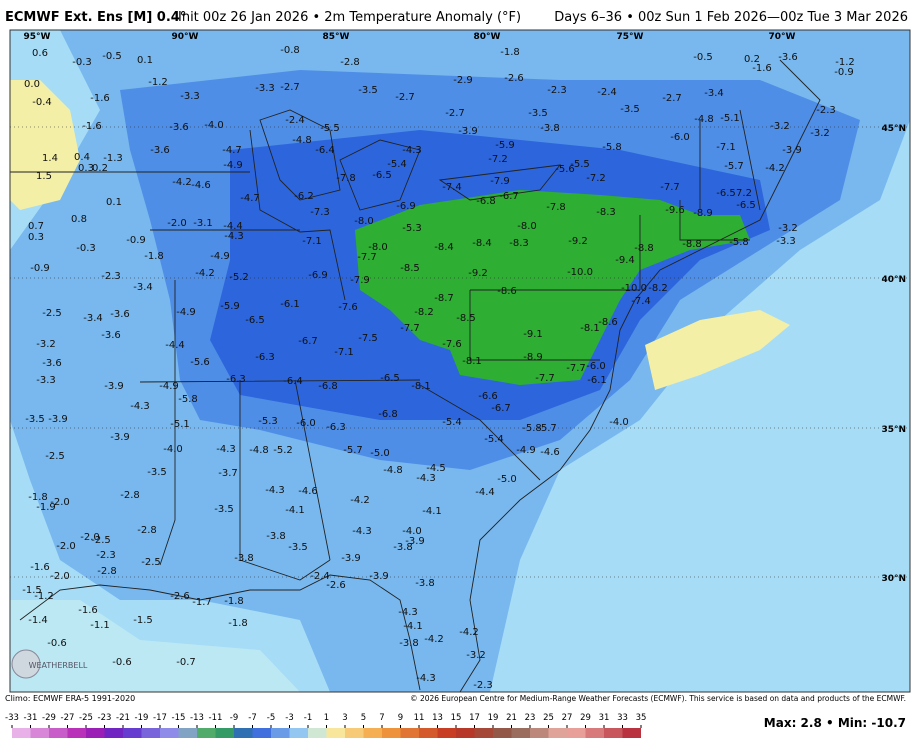 This screenshot has width=913, height=754. Describe the element at coordinates (403, 547) in the screenshot. I see `anomaly-label: -3.8` at that location.